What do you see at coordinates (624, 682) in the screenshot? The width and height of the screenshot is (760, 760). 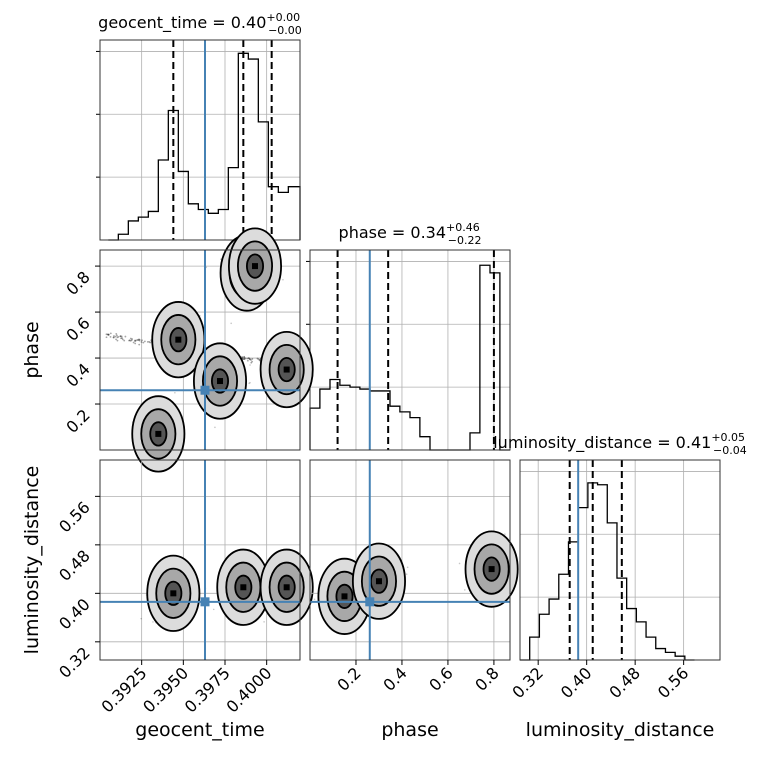 I see `luminosity-distance-tick-label: 0.48` at bounding box center [624, 682].